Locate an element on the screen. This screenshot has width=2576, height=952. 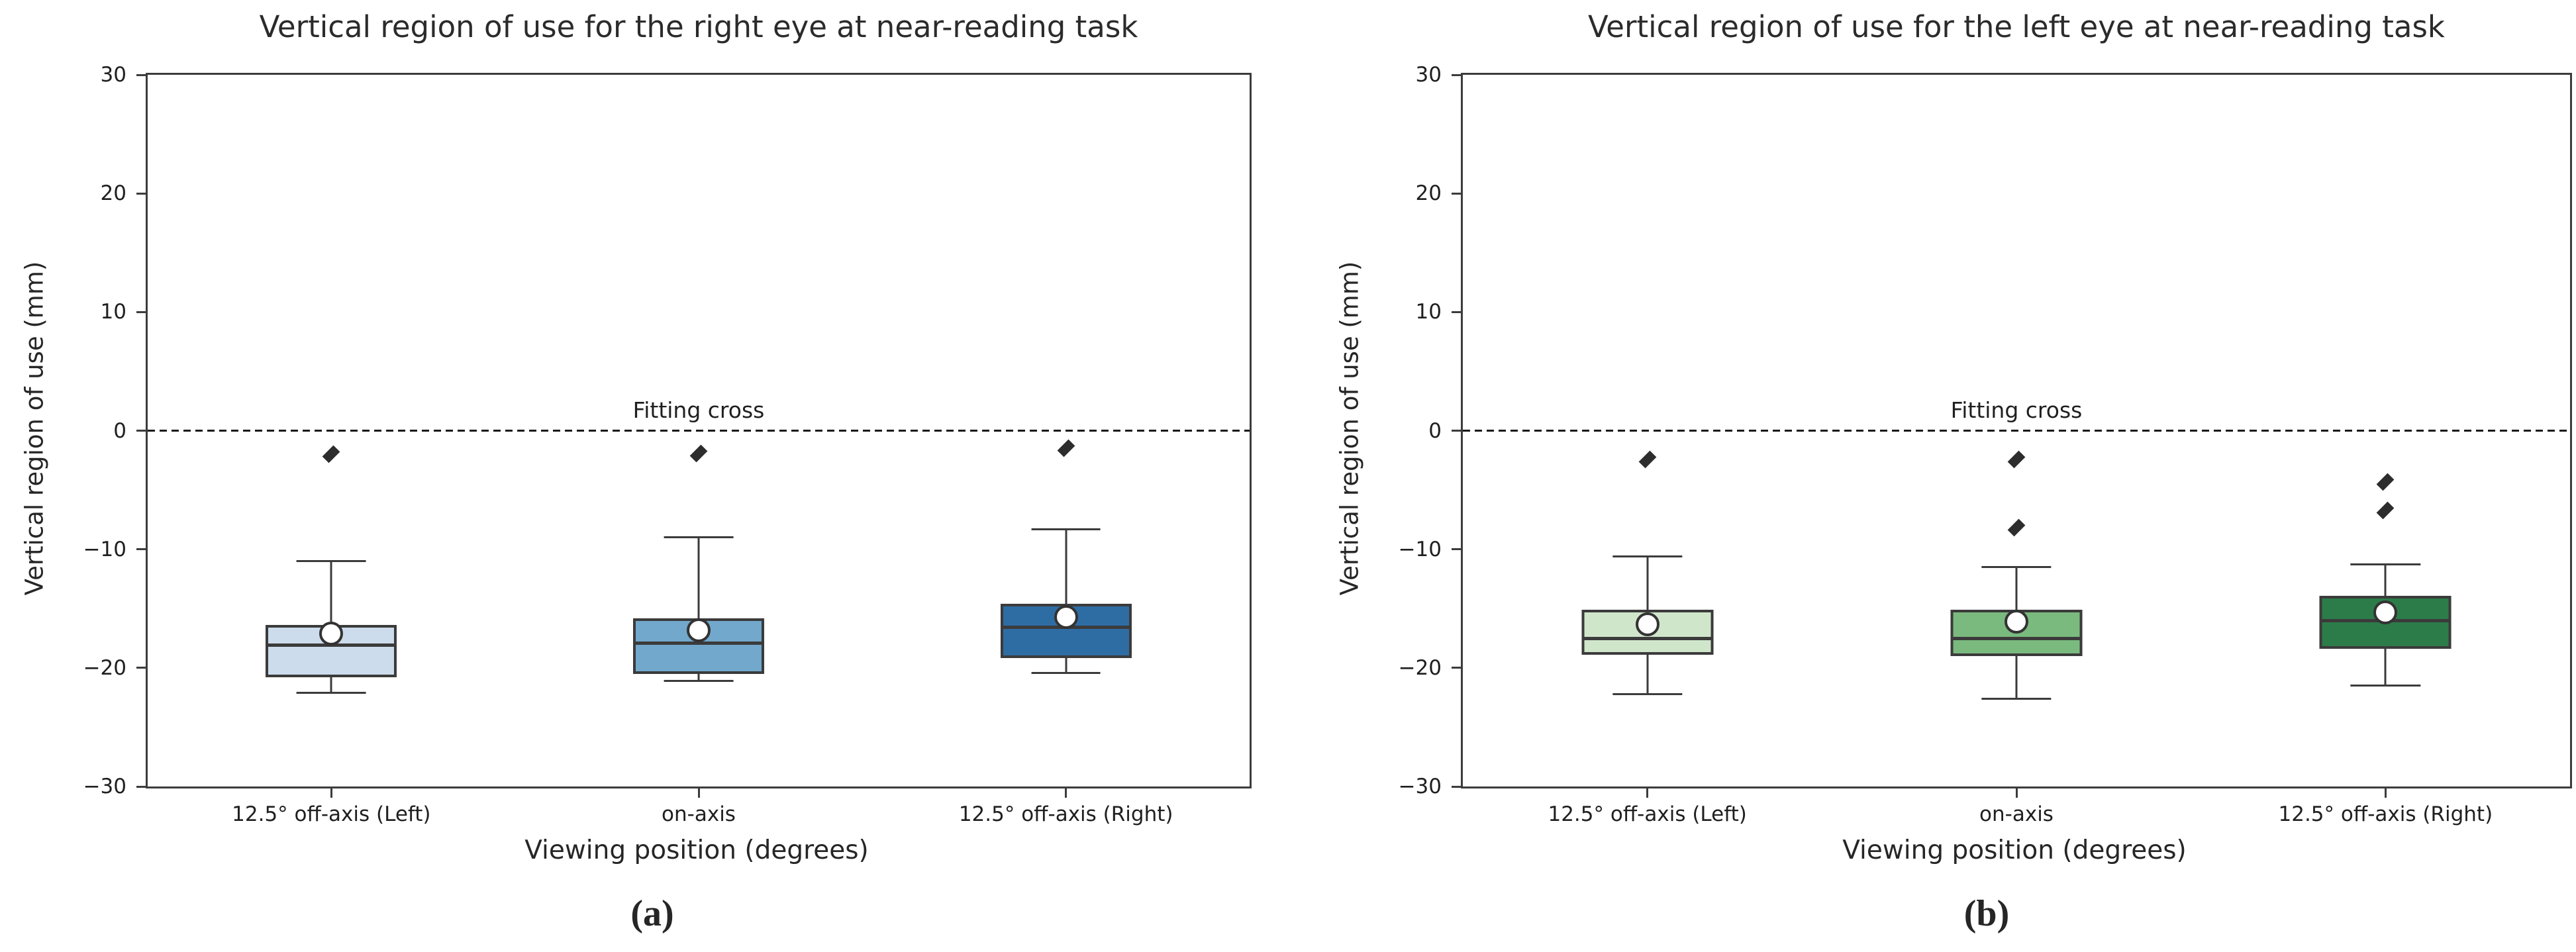
panel-a-x-axis-label: Viewing position (degrees) is located at coordinates (696, 850).